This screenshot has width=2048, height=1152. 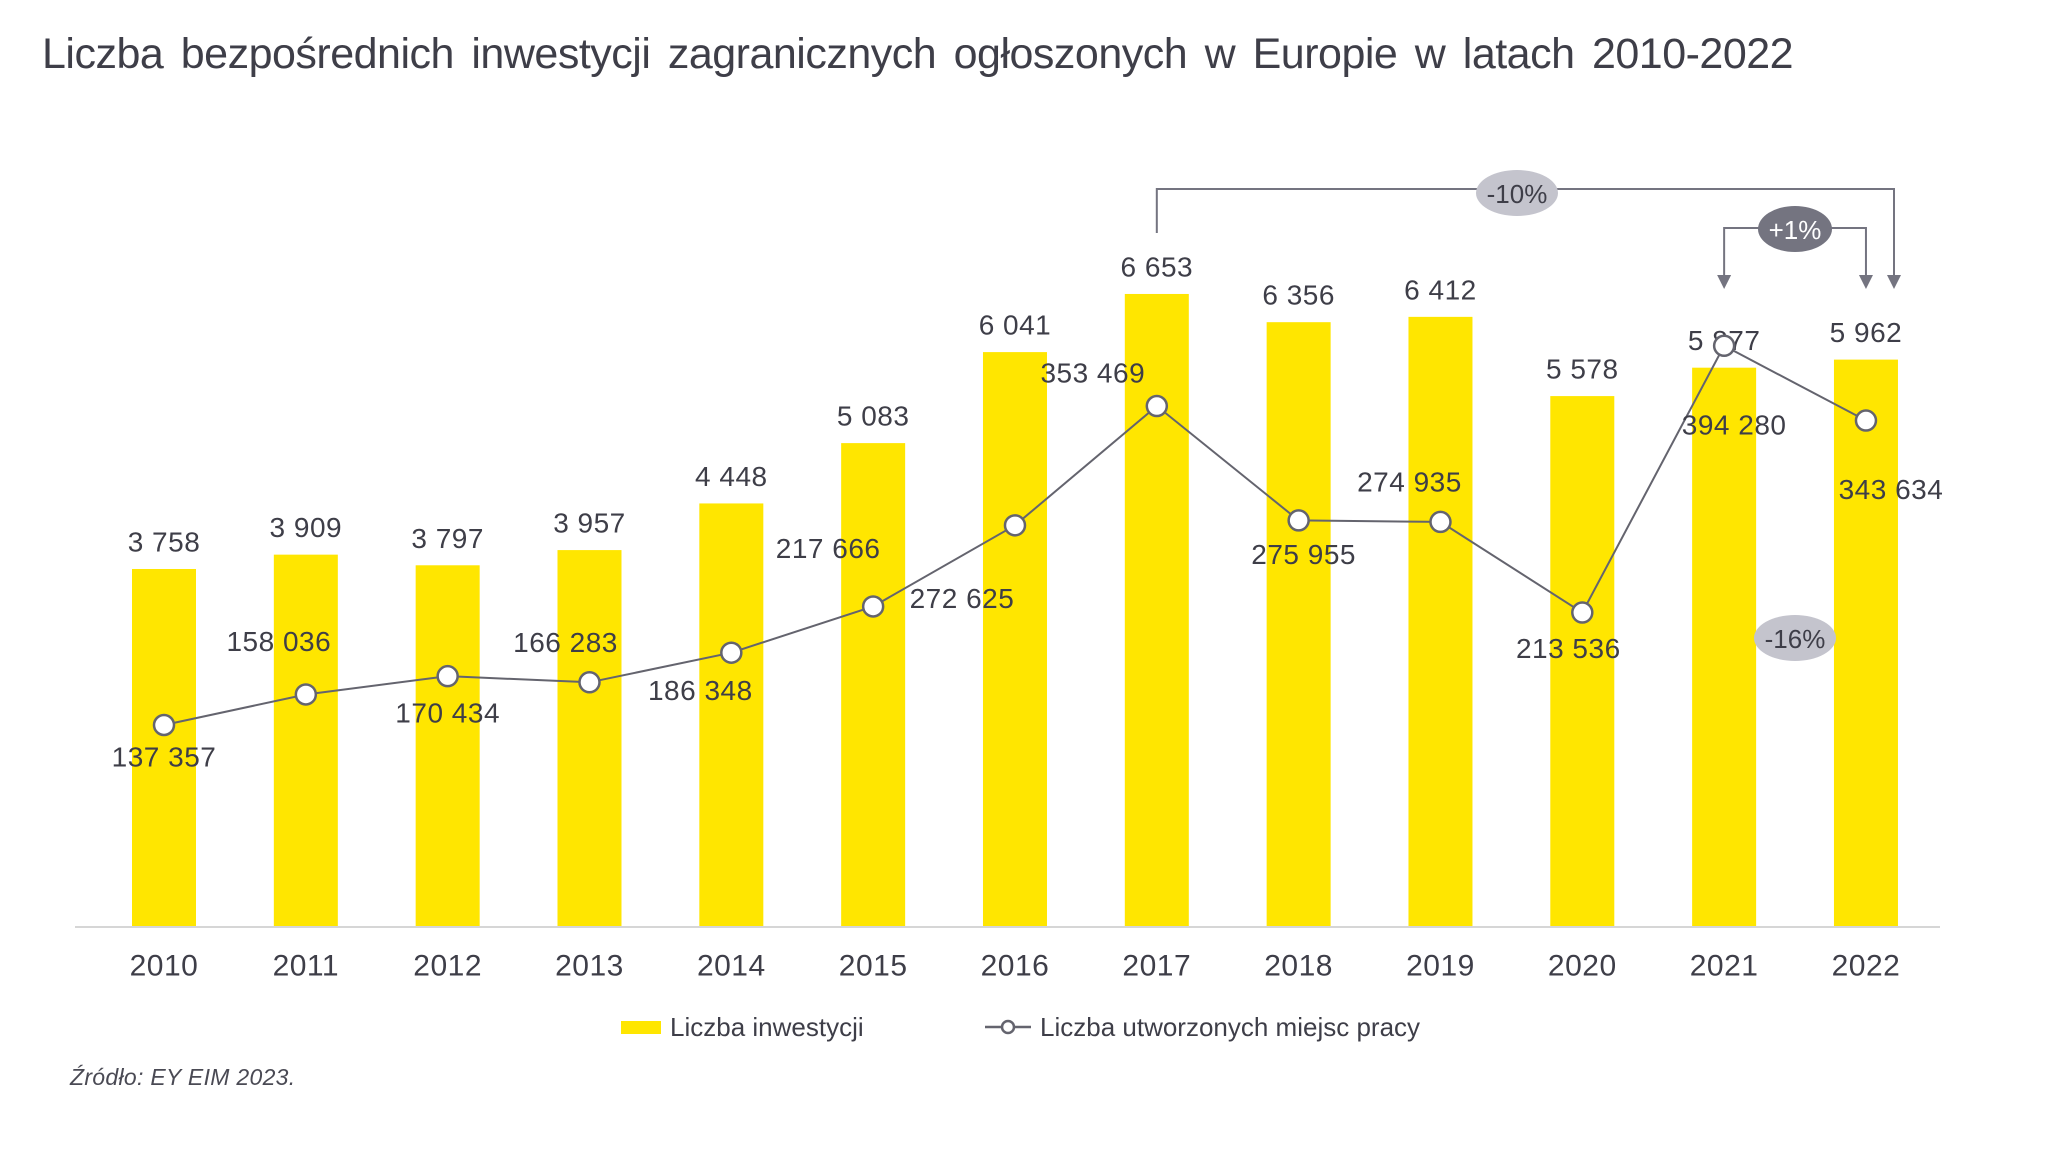 What do you see at coordinates (873, 606) in the screenshot?
I see `line-point-2015` at bounding box center [873, 606].